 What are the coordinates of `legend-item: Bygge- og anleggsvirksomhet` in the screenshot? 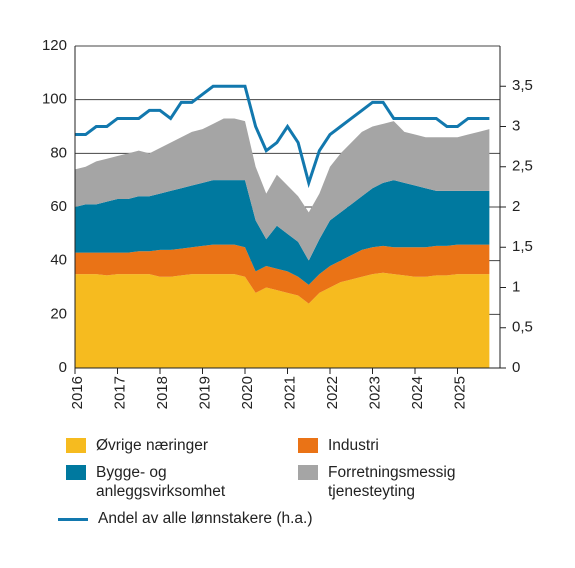 It's located at (182, 482).